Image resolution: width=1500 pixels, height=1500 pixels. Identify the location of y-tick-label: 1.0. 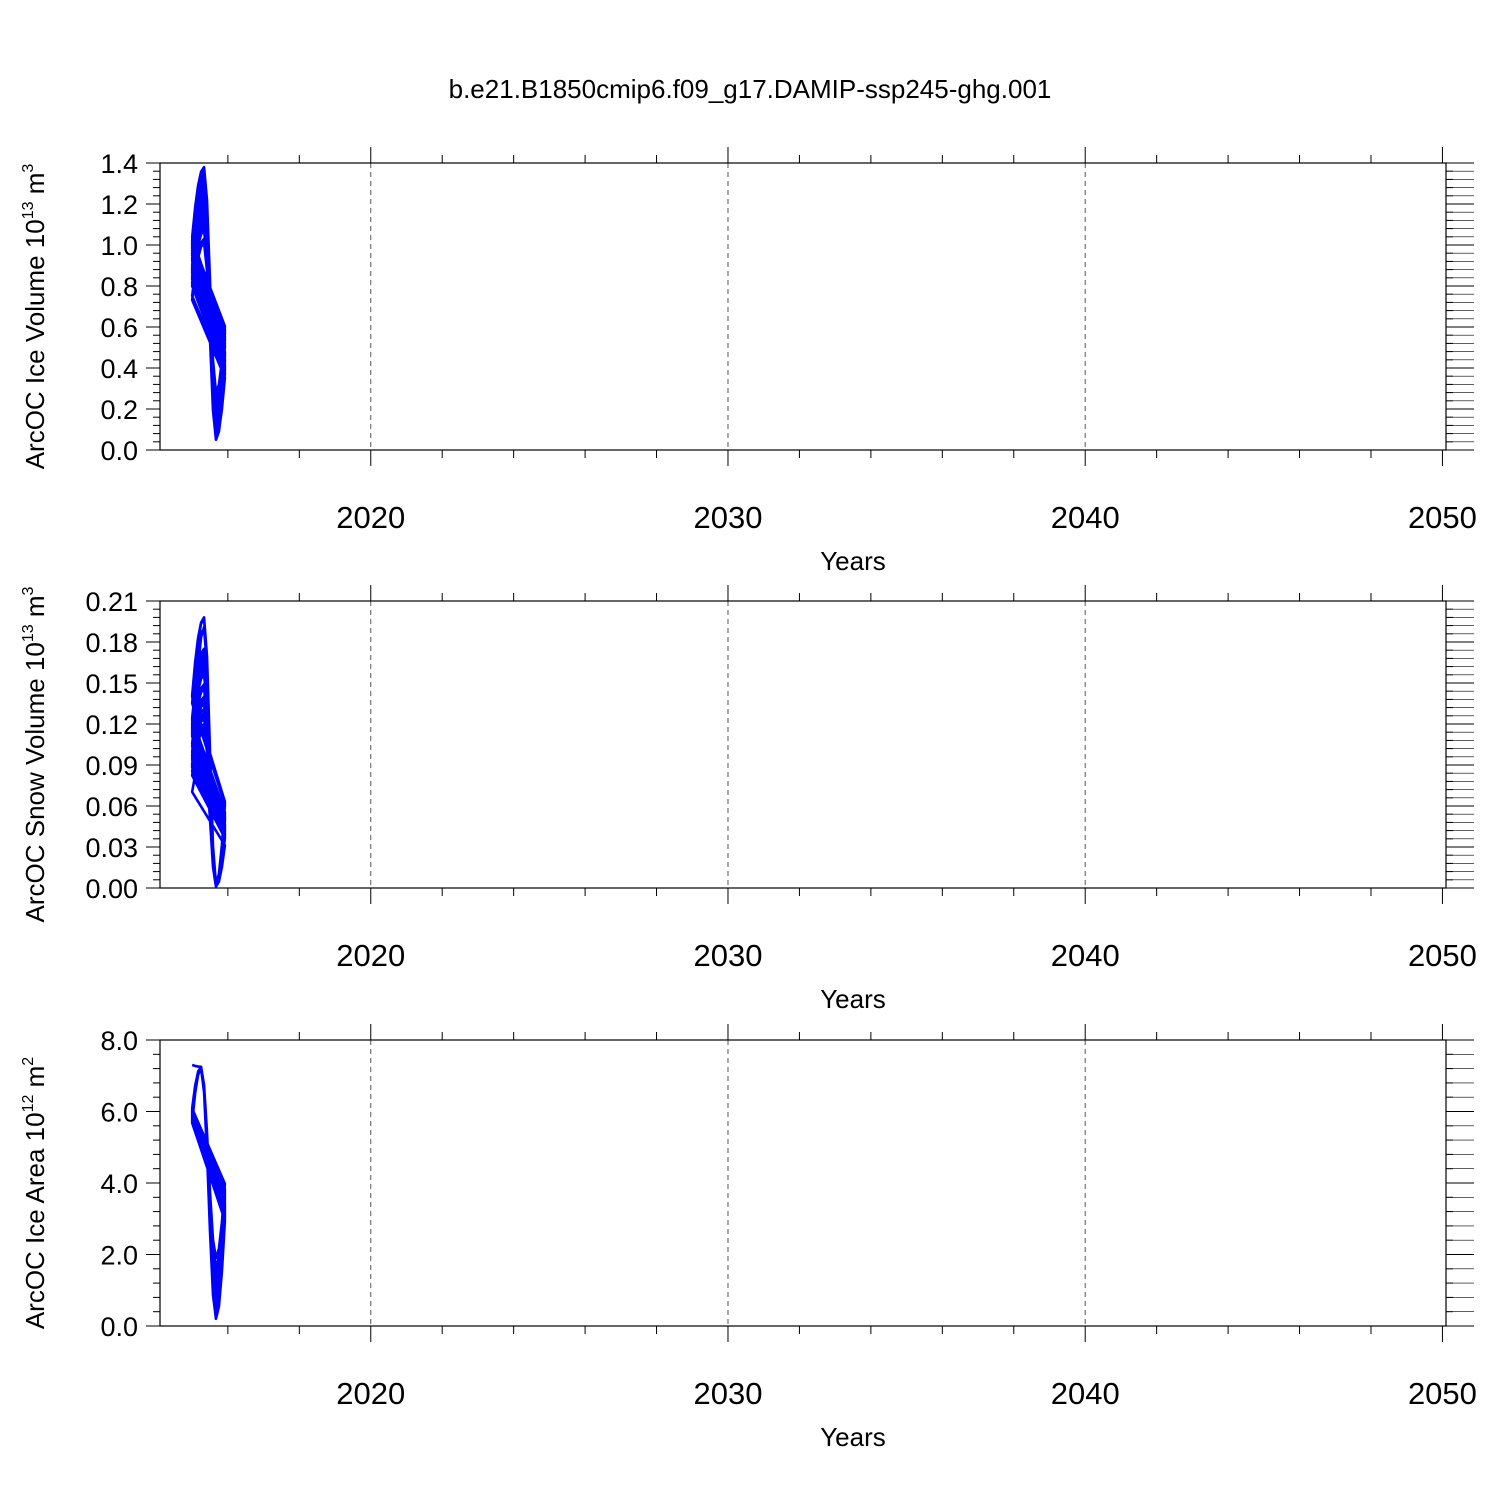
(119, 246).